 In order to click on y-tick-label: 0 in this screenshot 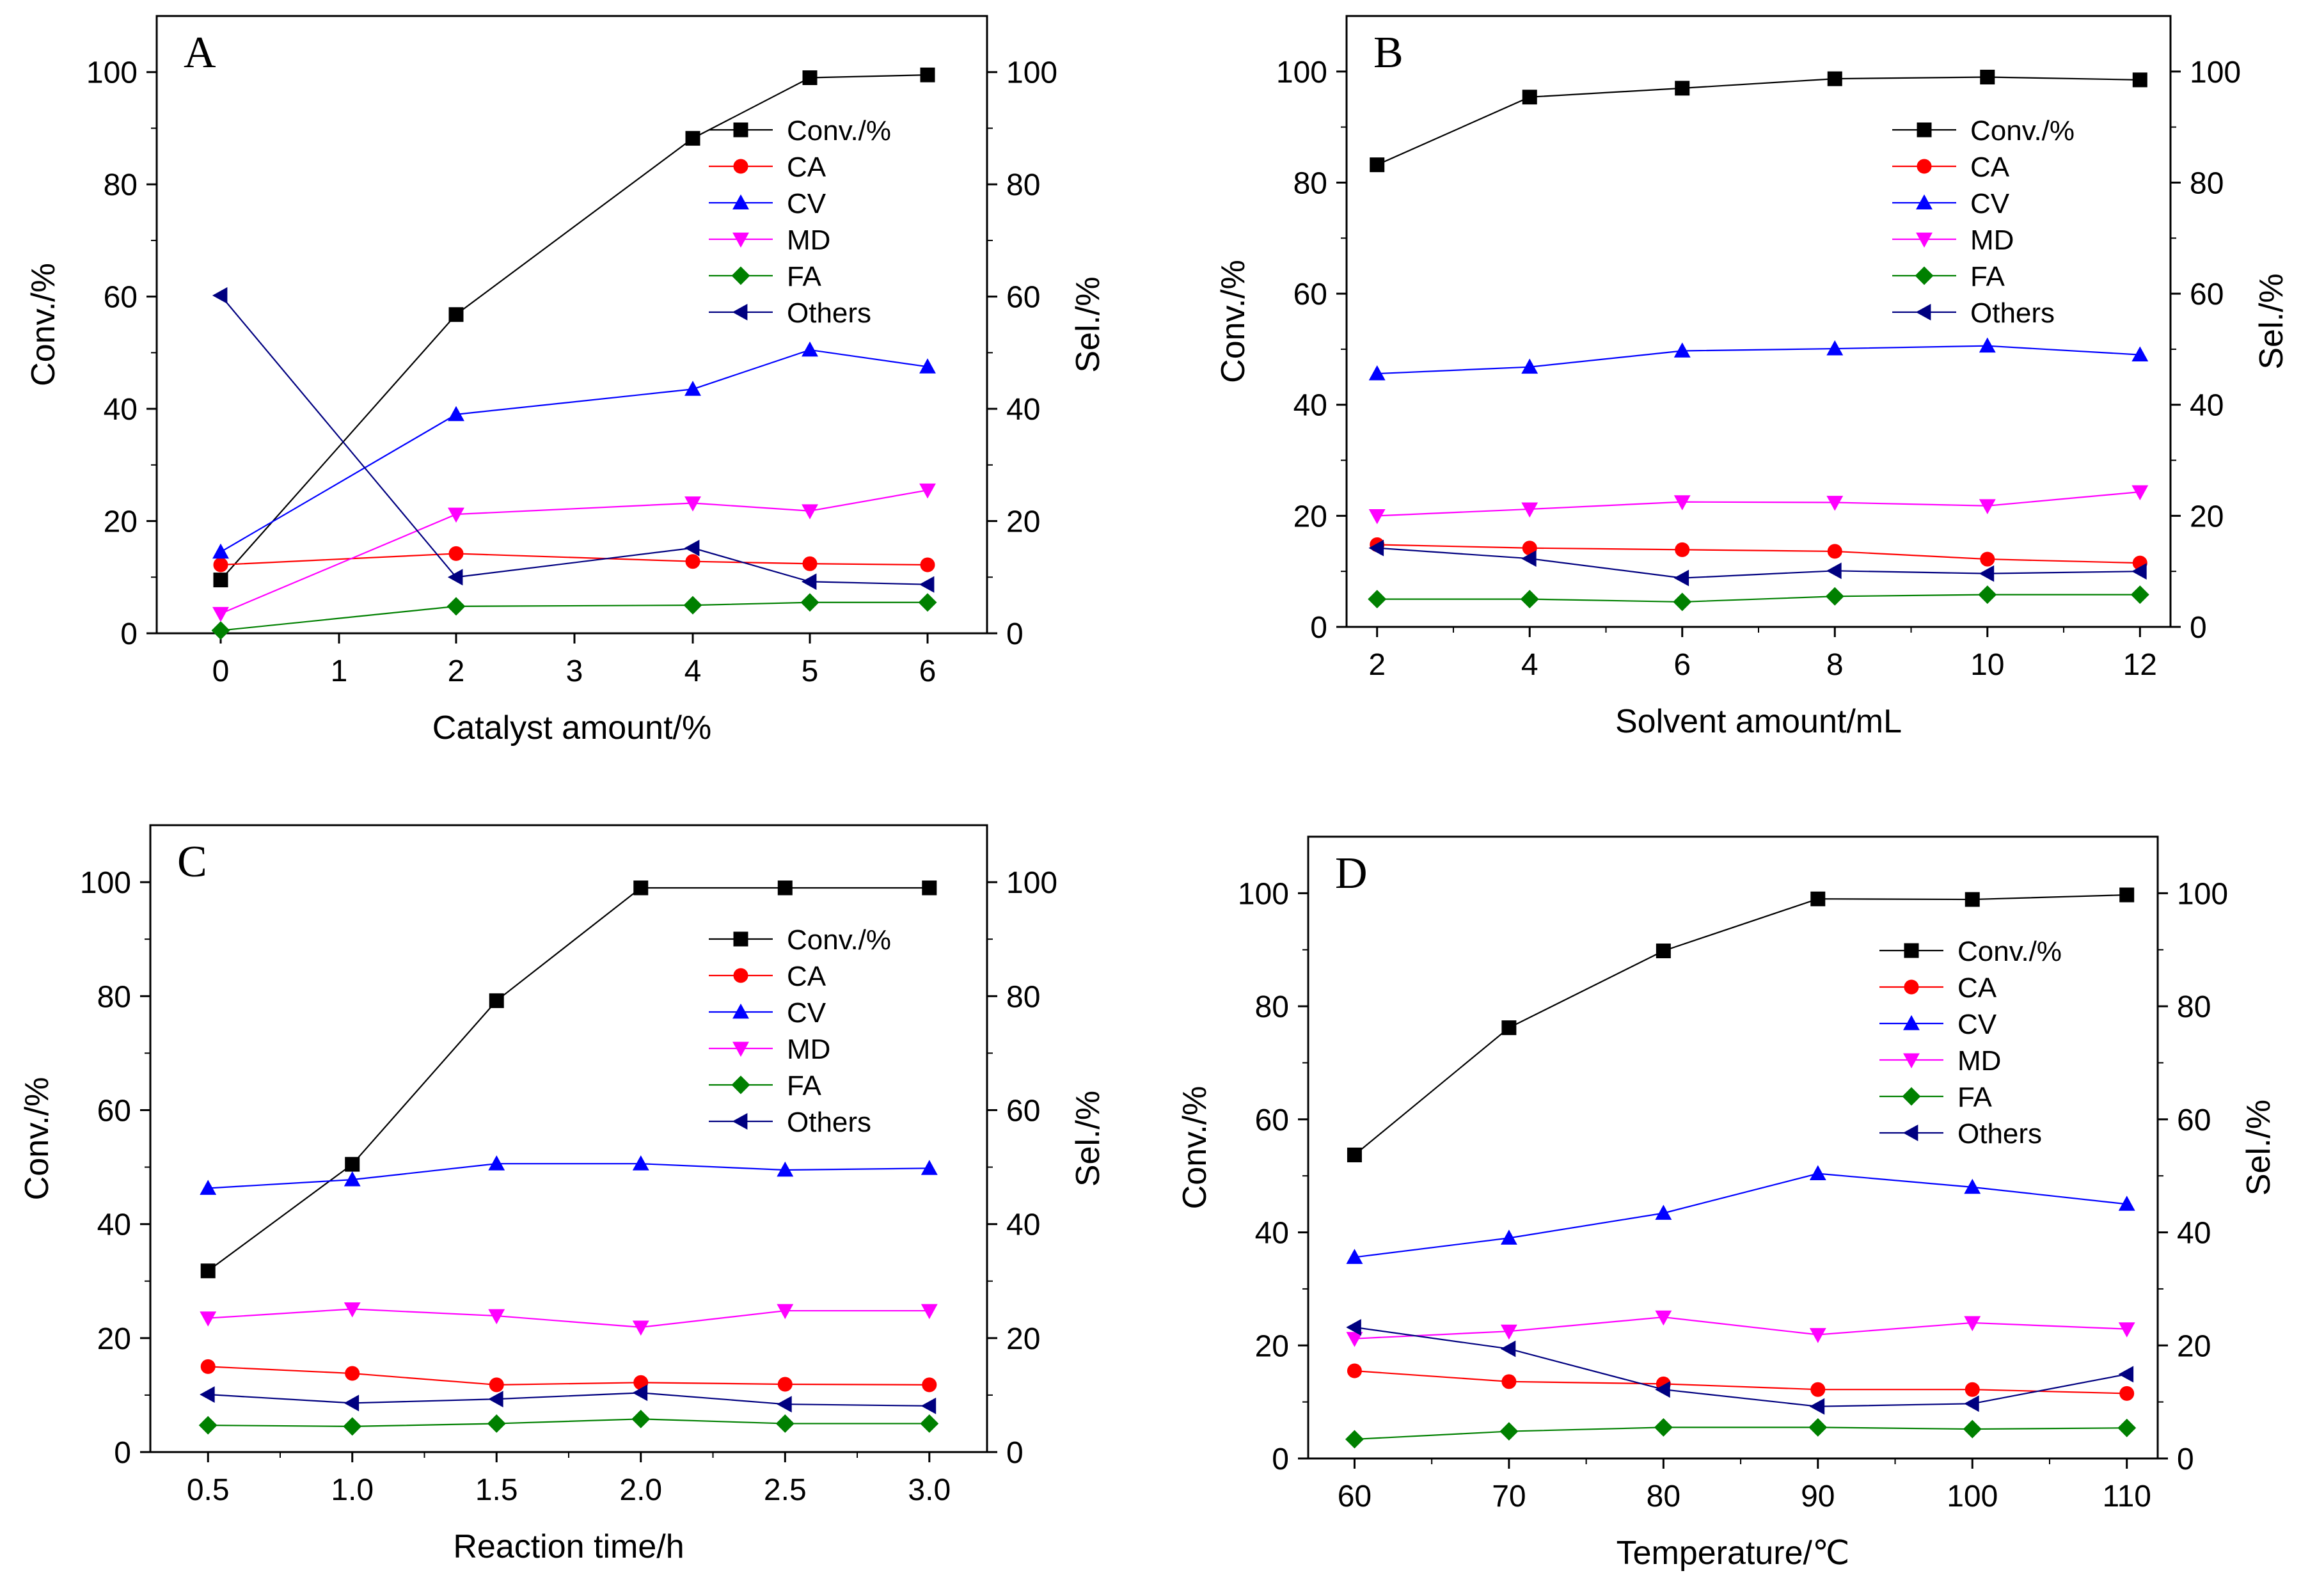, I will do `click(1280, 1459)`.